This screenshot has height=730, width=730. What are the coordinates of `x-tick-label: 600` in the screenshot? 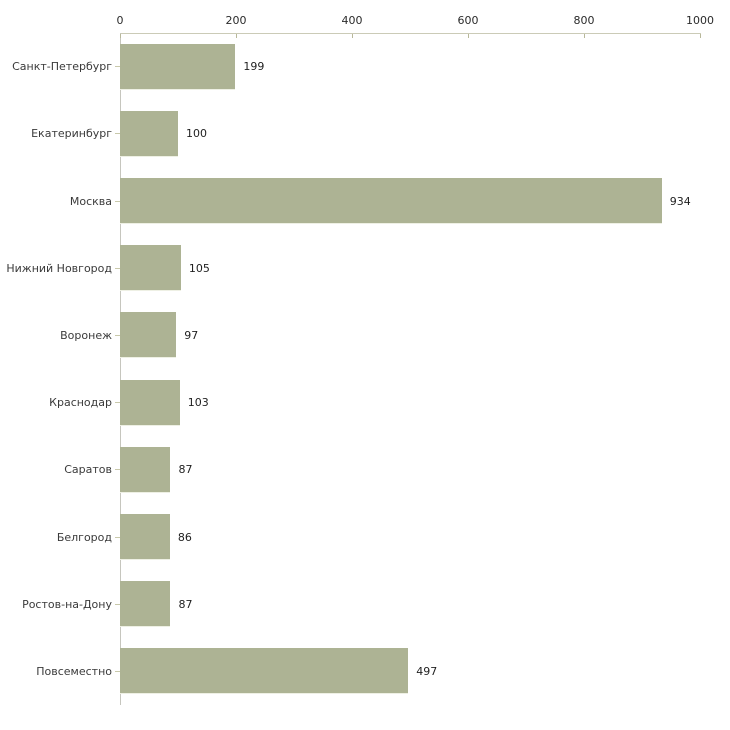 It's located at (468, 20).